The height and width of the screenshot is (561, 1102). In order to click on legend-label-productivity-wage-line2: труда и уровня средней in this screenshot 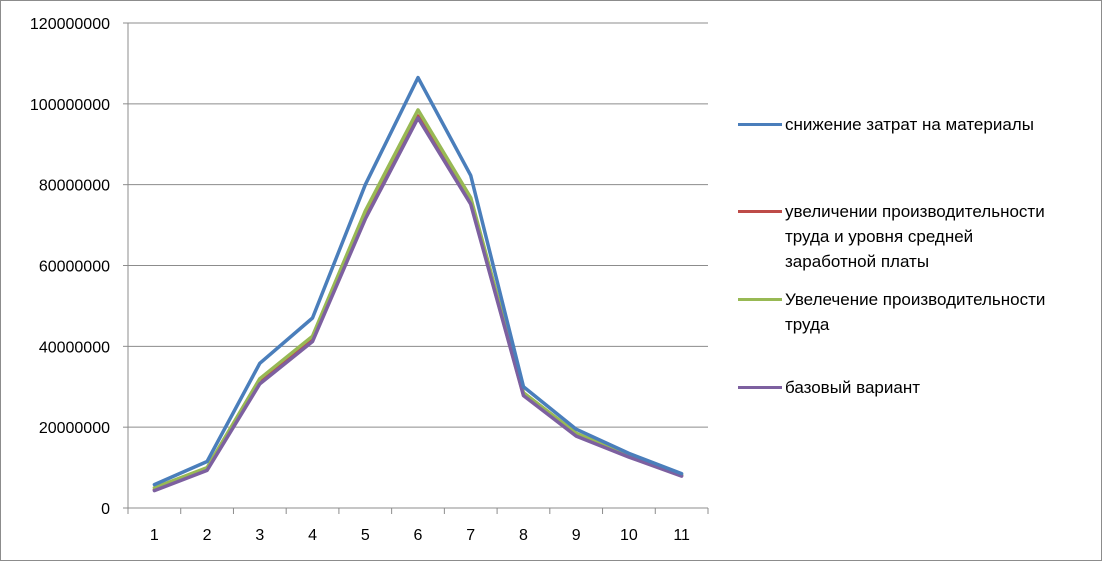, I will do `click(879, 236)`.